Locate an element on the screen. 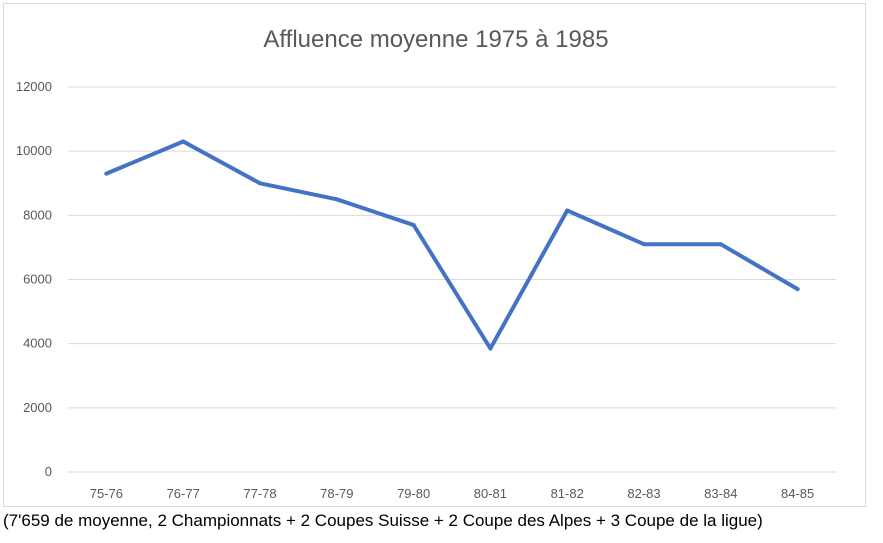 This screenshot has height=543, width=883. x-tick-label: 84-85 is located at coordinates (797, 493).